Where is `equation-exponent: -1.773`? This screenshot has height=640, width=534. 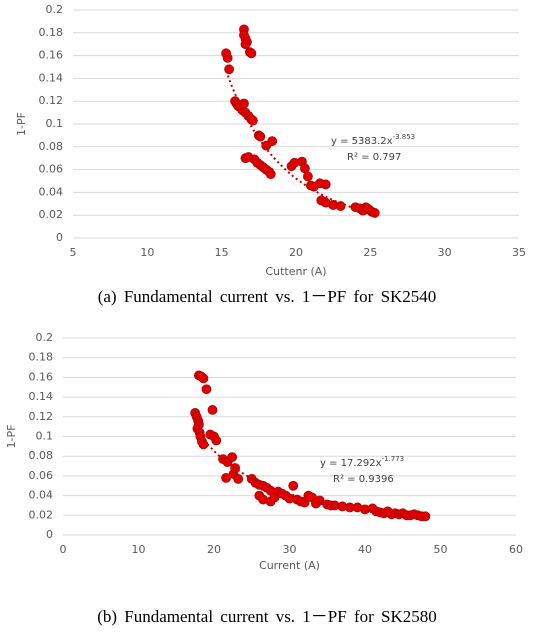
equation-exponent: -1.773 is located at coordinates (393, 459).